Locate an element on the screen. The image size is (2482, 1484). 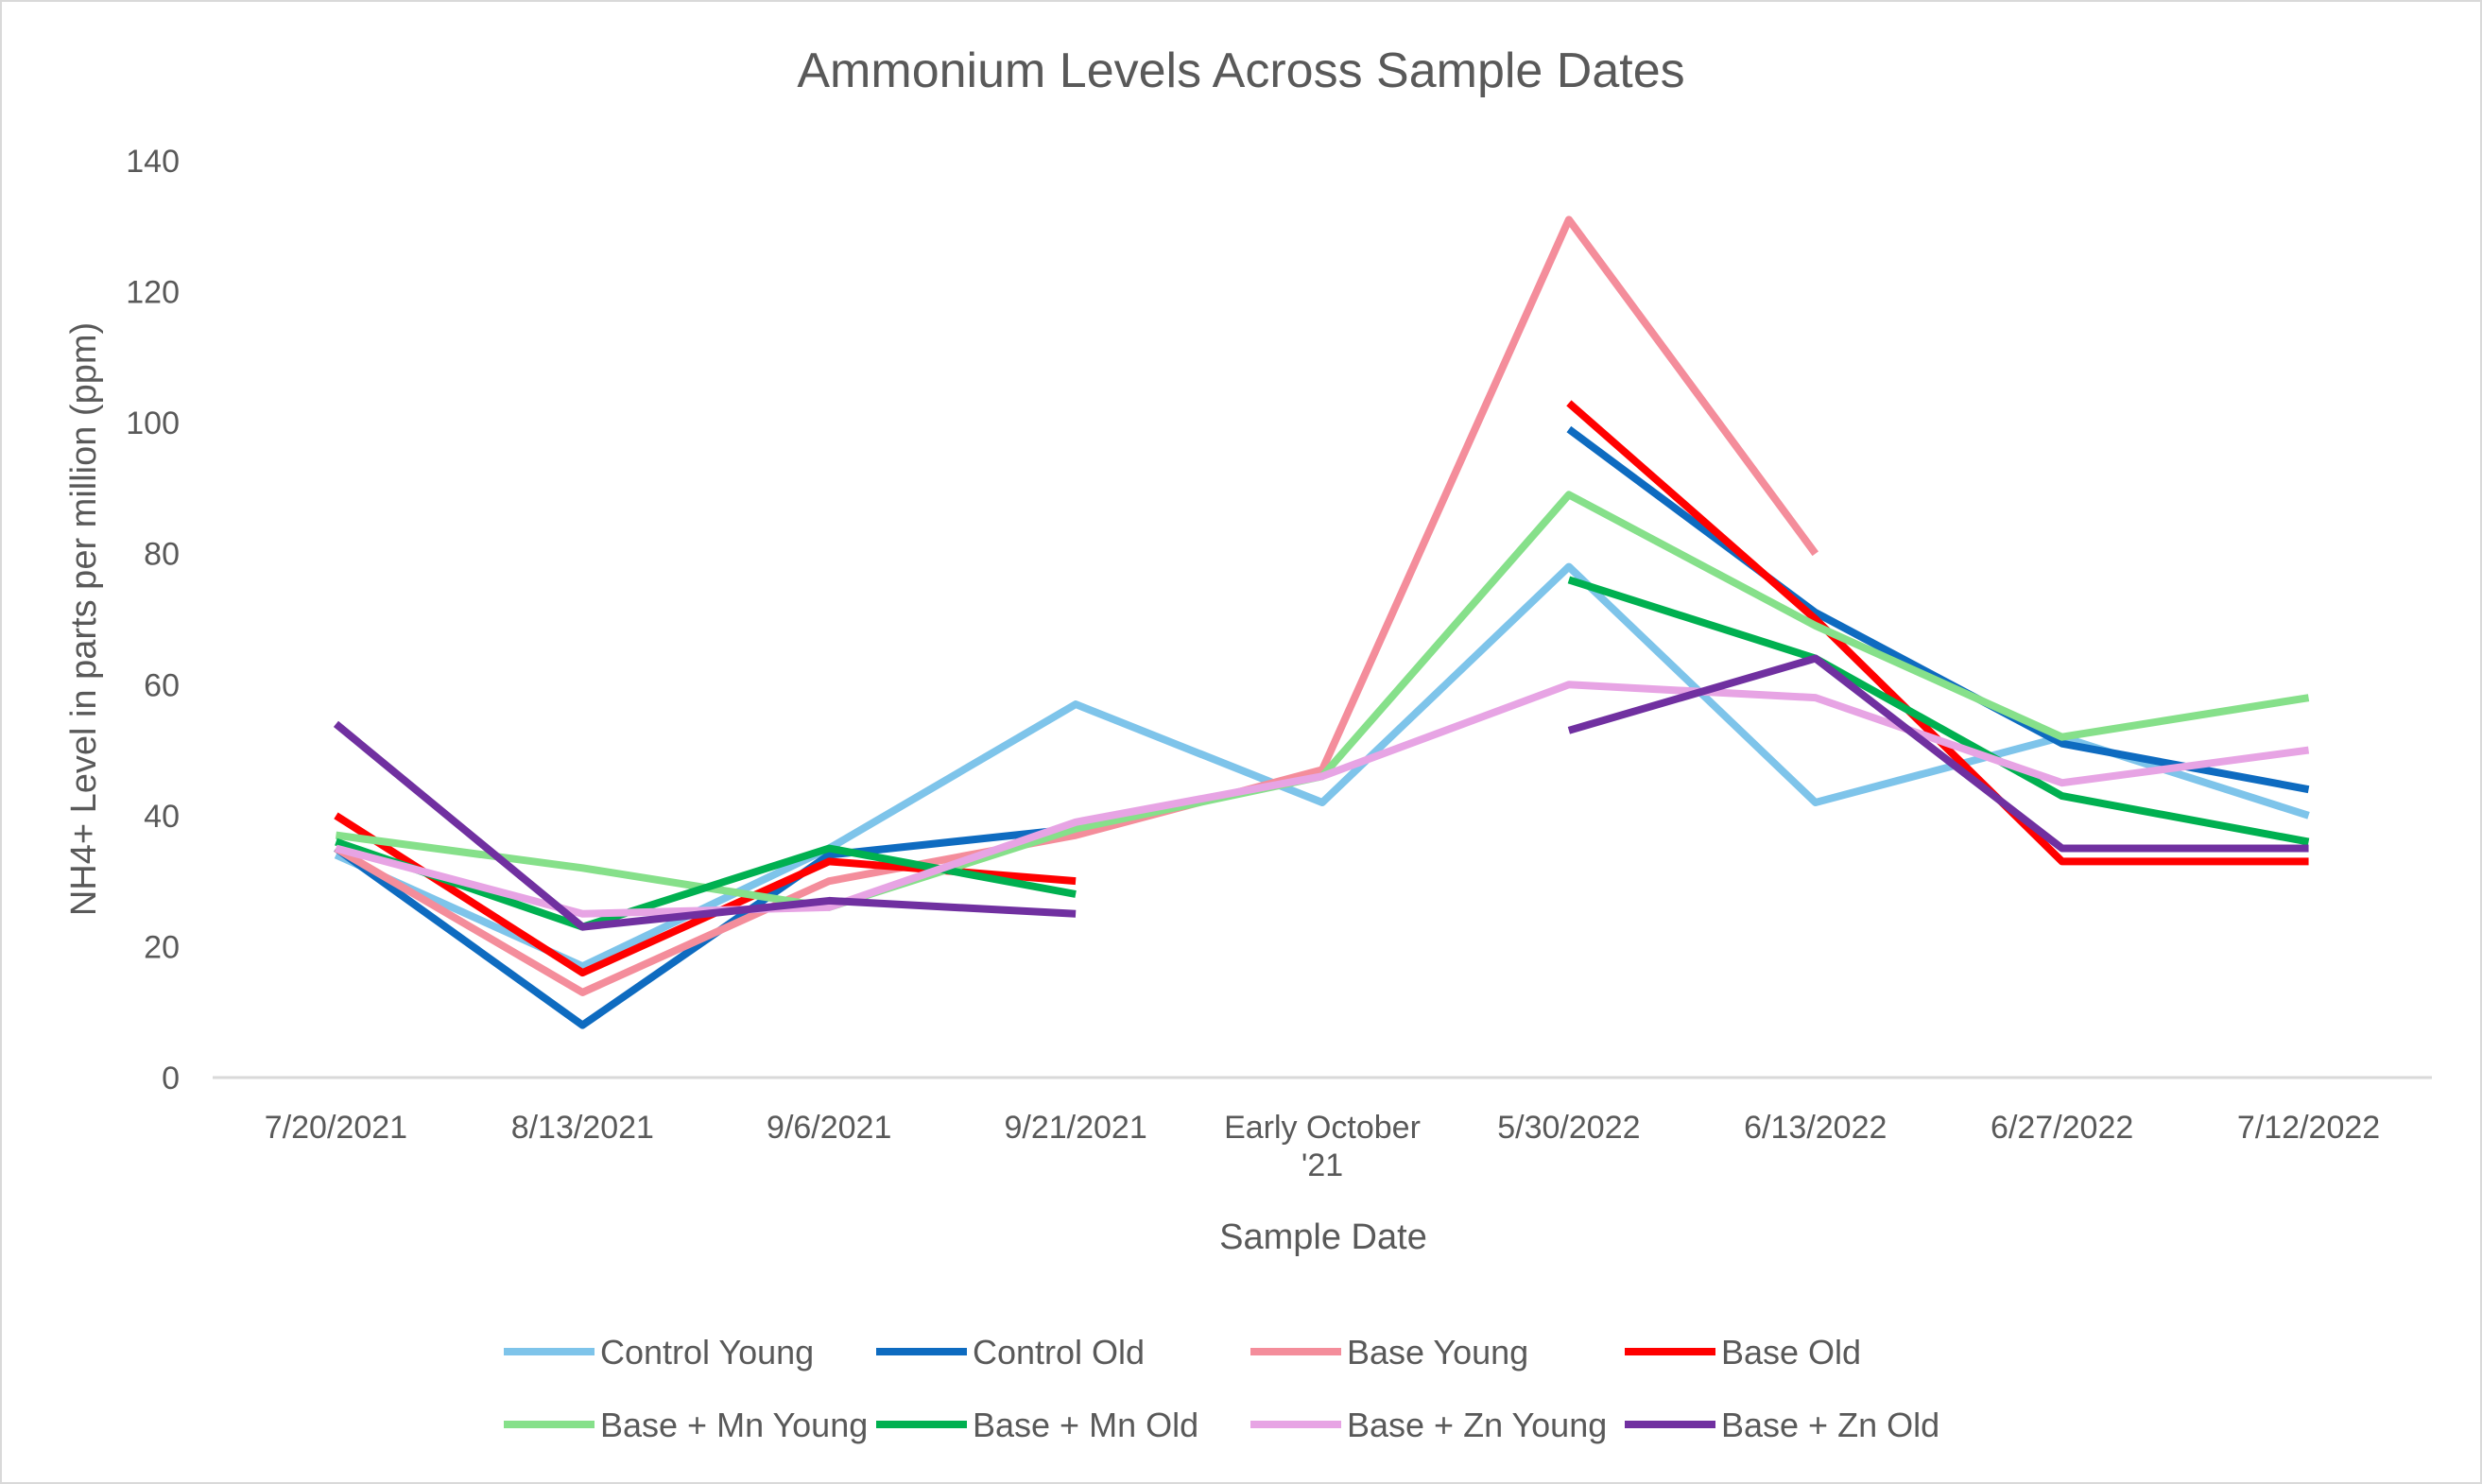
legend-label-base-mn-young: Base + Mn Young is located at coordinates (734, 1425).